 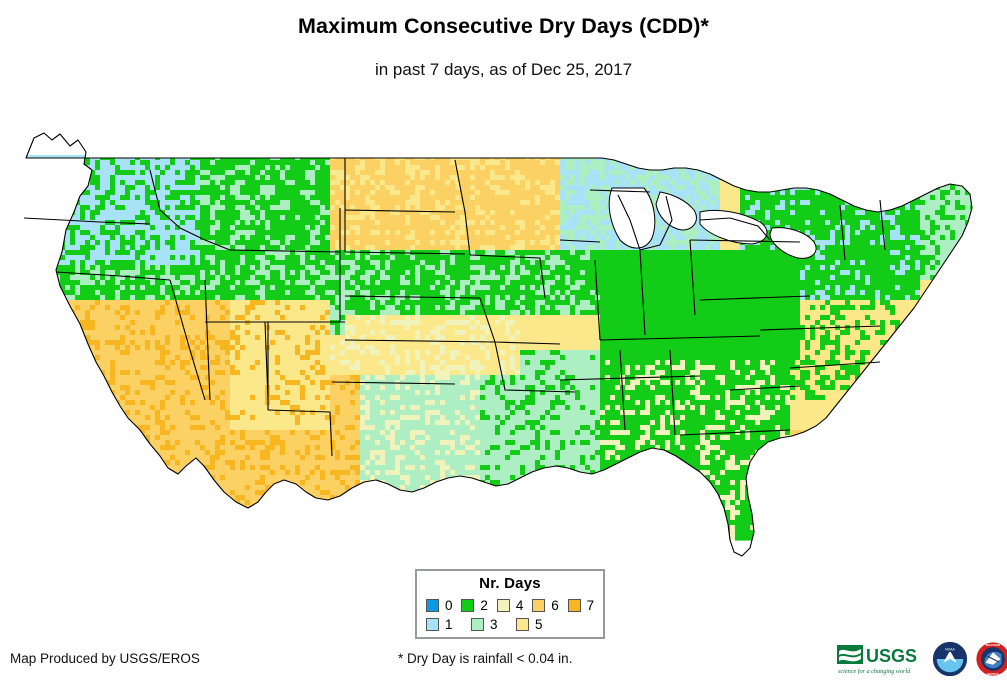 I want to click on legend-row-bottom: 1 3 5, so click(x=514, y=624).